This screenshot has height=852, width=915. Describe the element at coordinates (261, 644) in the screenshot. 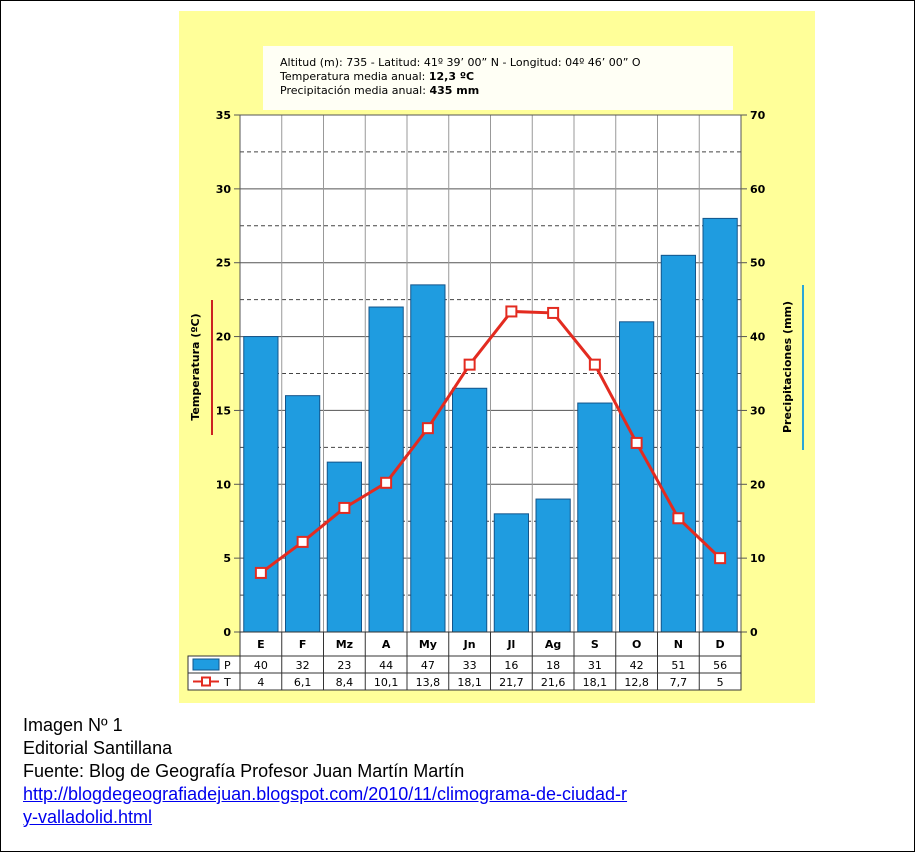

I see `month-label: E` at that location.